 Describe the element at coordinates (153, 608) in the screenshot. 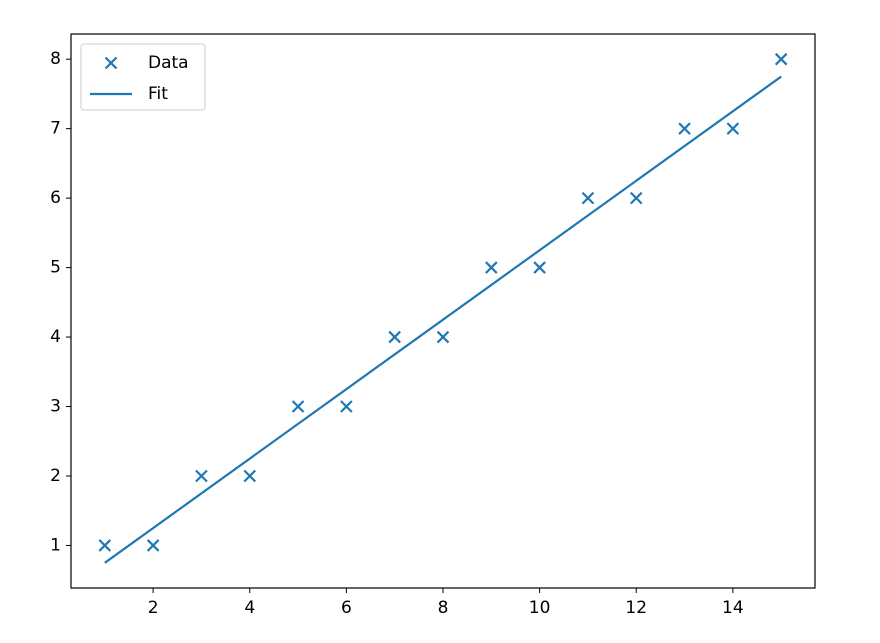

I see `x-tick-label: 2` at that location.